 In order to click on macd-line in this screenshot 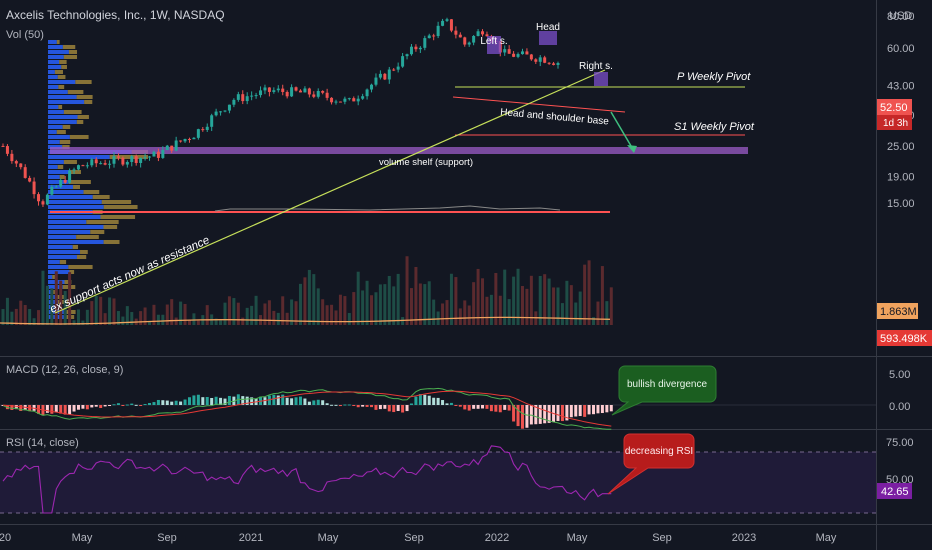, I will do `click(307, 408)`.